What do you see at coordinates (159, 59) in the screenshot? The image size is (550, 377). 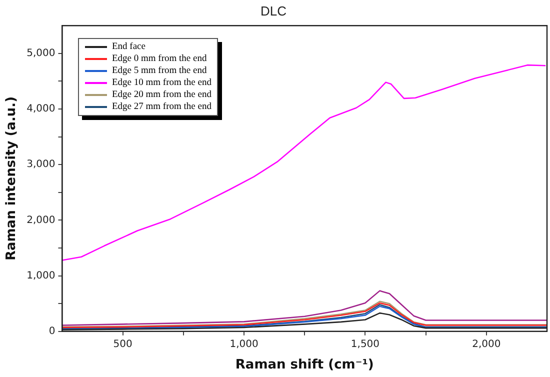 I see `legend-label: Edge 0 mm from the end` at bounding box center [159, 59].